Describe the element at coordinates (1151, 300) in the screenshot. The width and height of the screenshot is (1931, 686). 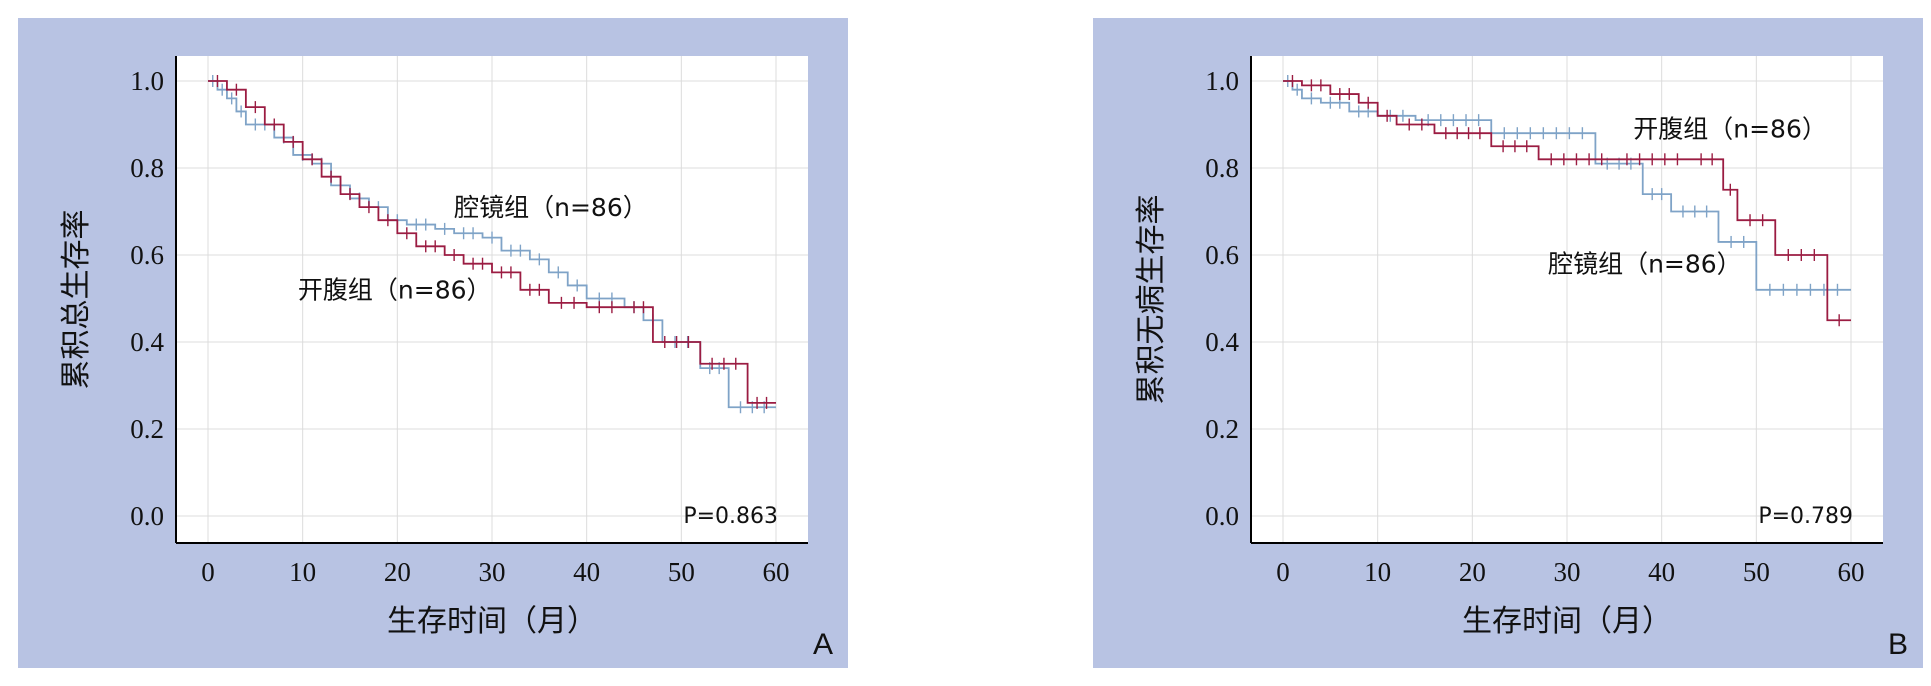
I see `y-axis-title: 累积无病生存率` at that location.